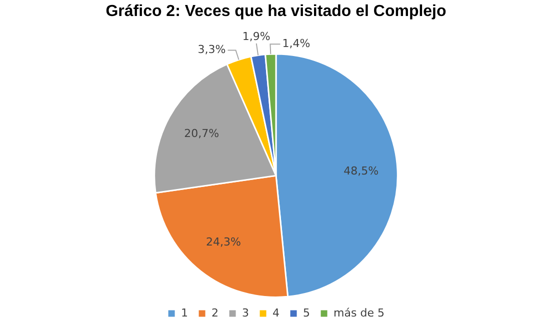 Image resolution: width=552 pixels, height=335 pixels. I want to click on data-label: 20,7%, so click(202, 133).